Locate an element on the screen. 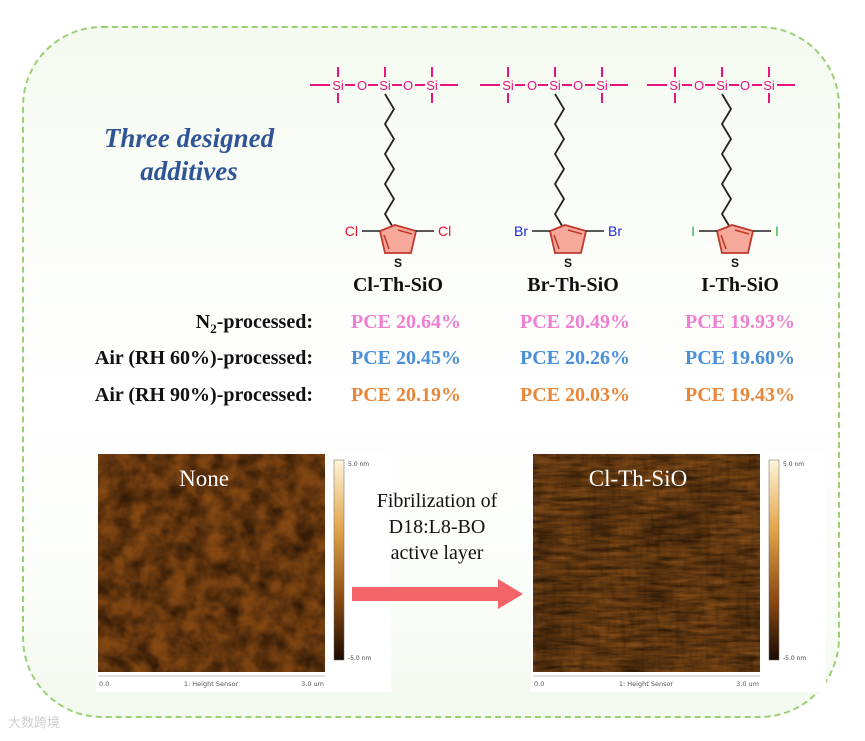 This screenshot has width=865, height=741. halogen-left: Cl is located at coordinates (351, 231).